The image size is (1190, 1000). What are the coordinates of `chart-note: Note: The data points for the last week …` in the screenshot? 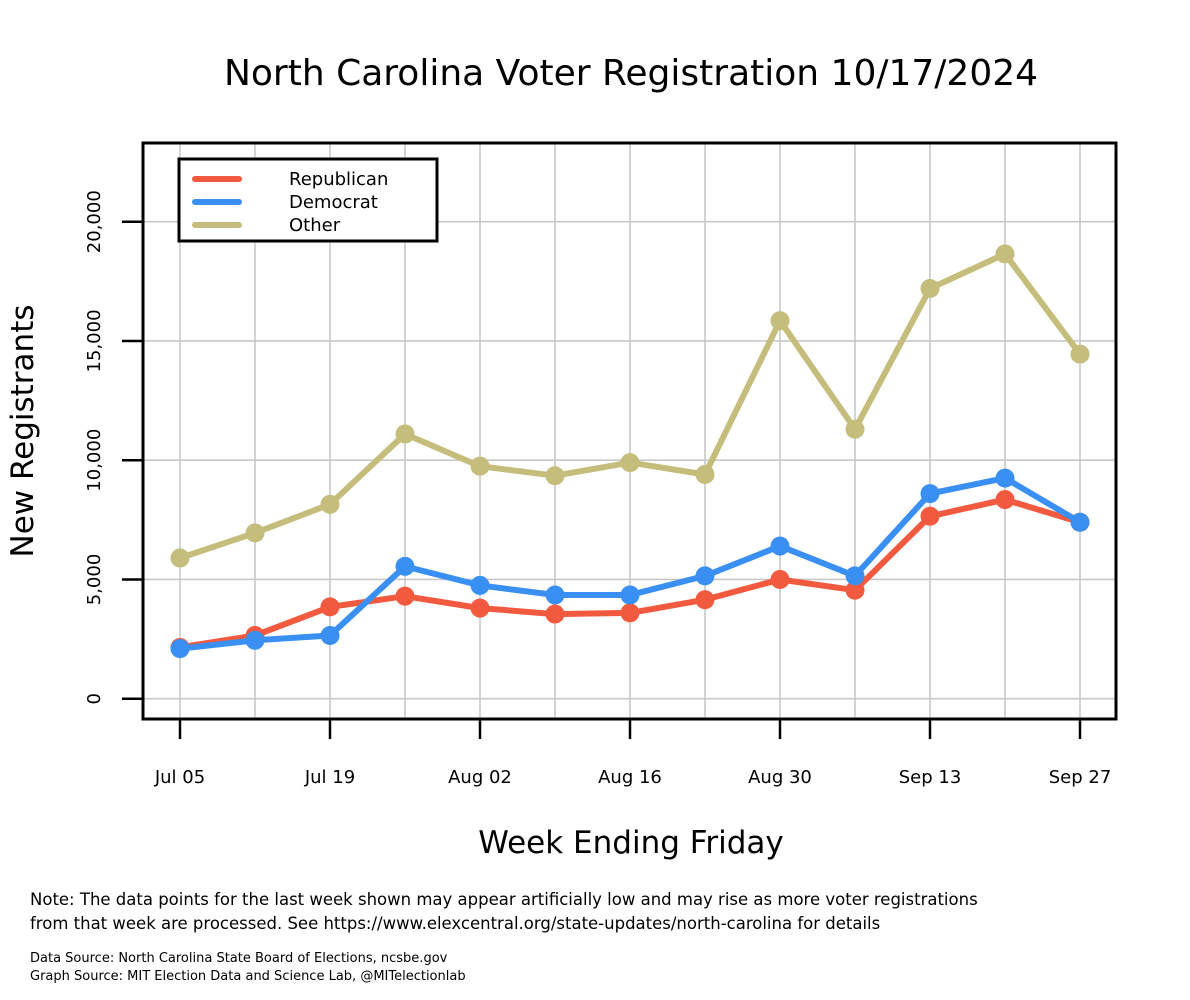 It's located at (600, 912).